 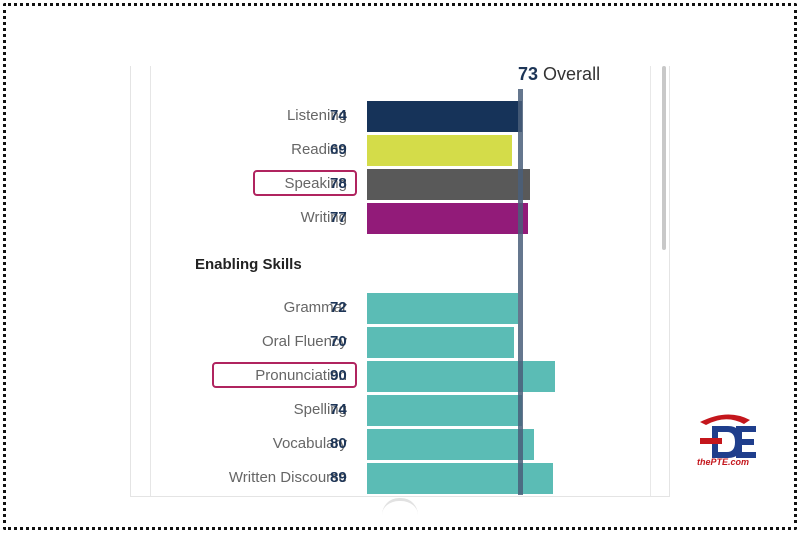 I want to click on overall-score-text: Overall, so click(x=572, y=74).